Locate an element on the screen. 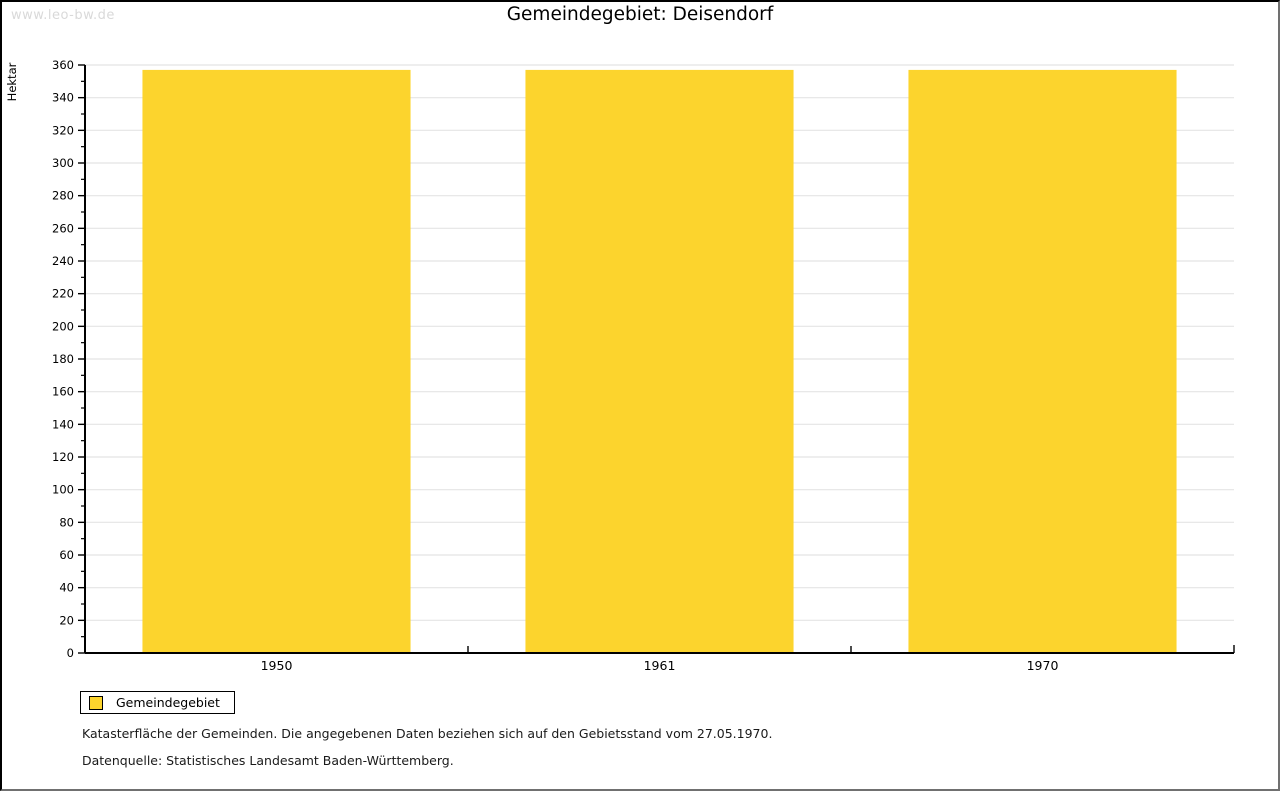 The height and width of the screenshot is (791, 1280). y-tick-label: 40 is located at coordinates (66, 588).